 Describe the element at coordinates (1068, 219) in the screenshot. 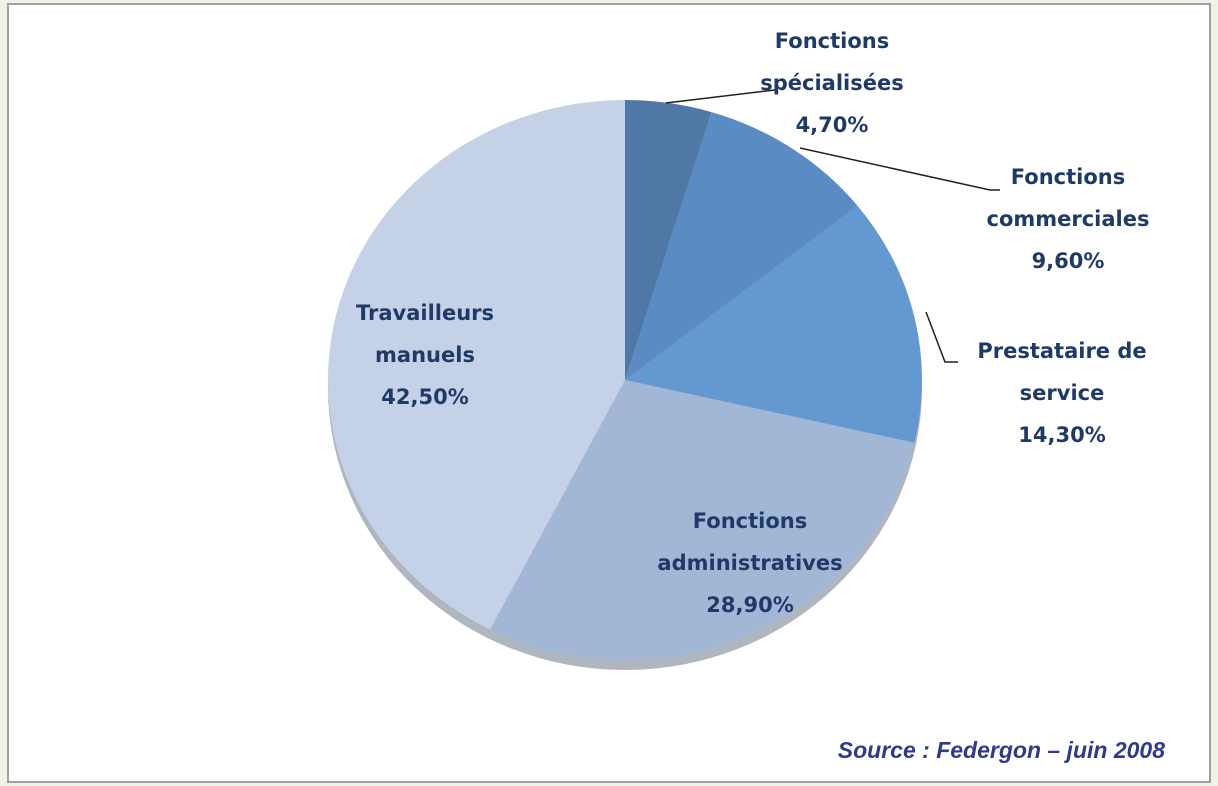

I see `slice-label: commerciales` at that location.